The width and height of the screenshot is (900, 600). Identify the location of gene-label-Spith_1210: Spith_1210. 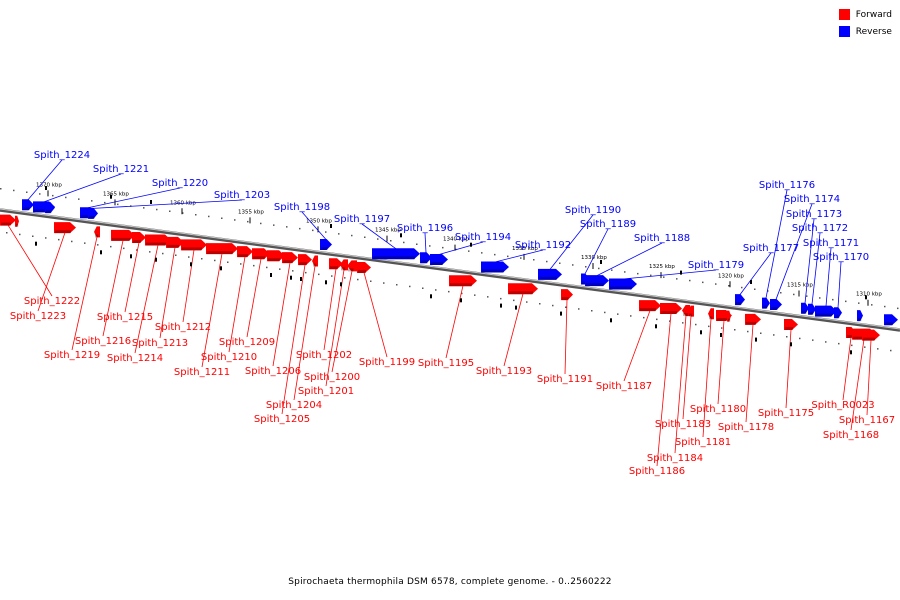
(229, 309).